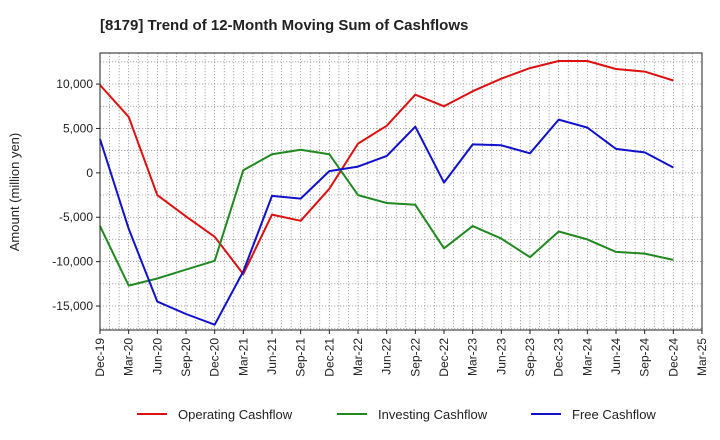 The width and height of the screenshot is (720, 440). What do you see at coordinates (157, 356) in the screenshot?
I see `x-tick-label: Jun-20` at bounding box center [157, 356].